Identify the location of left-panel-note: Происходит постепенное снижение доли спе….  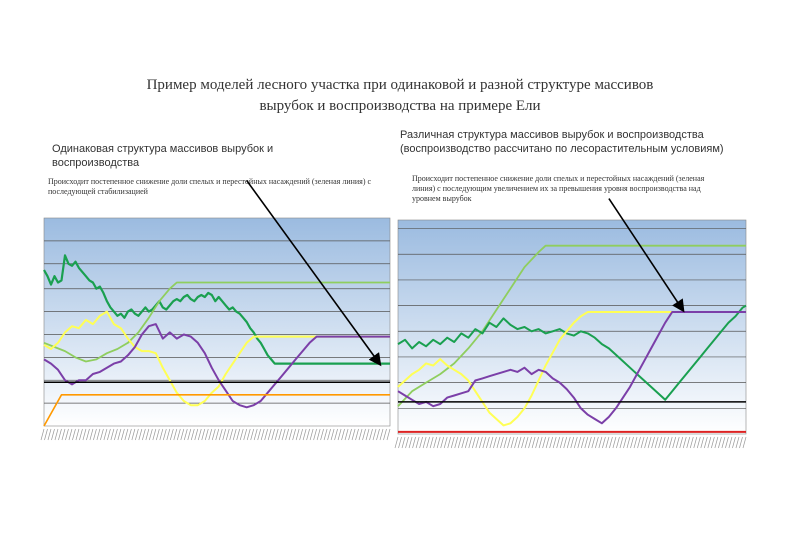
(210, 186).